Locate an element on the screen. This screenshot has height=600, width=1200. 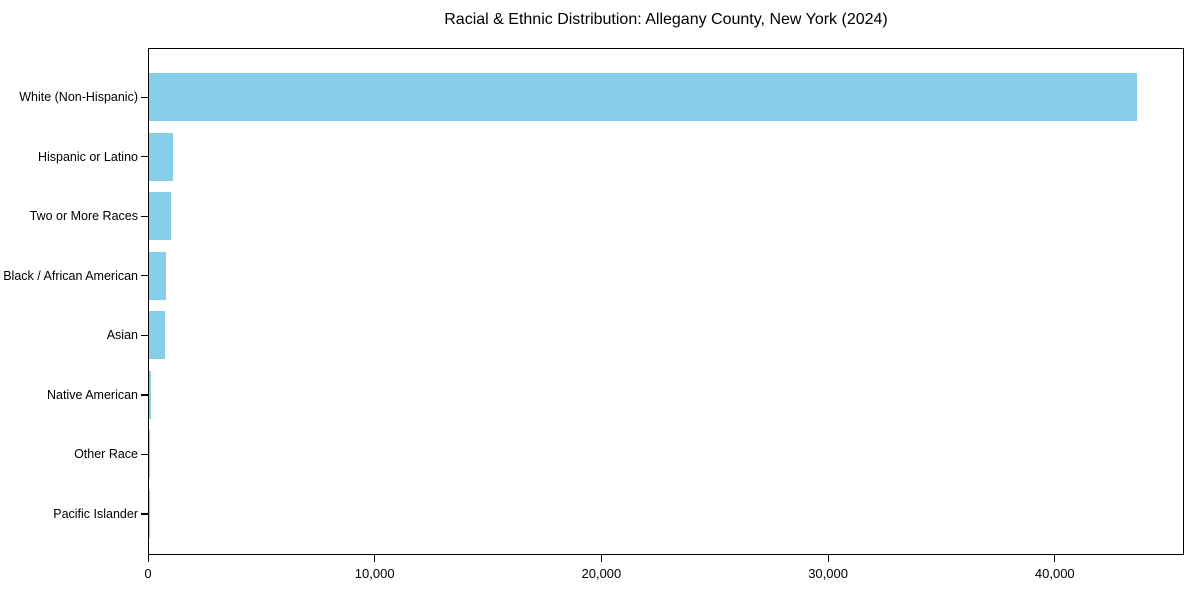
y-axis-label: Native American is located at coordinates (92, 394).